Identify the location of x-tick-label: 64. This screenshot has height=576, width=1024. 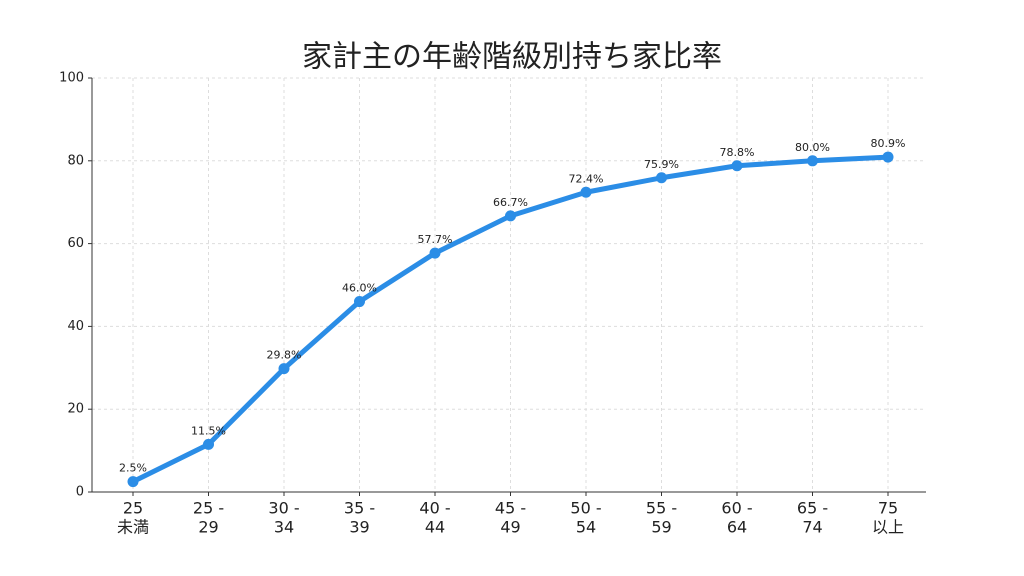
(737, 527).